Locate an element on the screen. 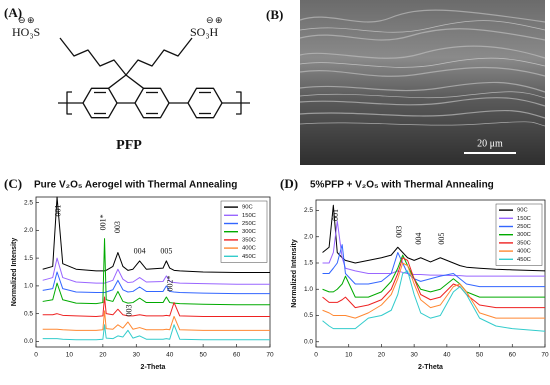  sulfonate-group: SO₃H is located at coordinates (204, 32).